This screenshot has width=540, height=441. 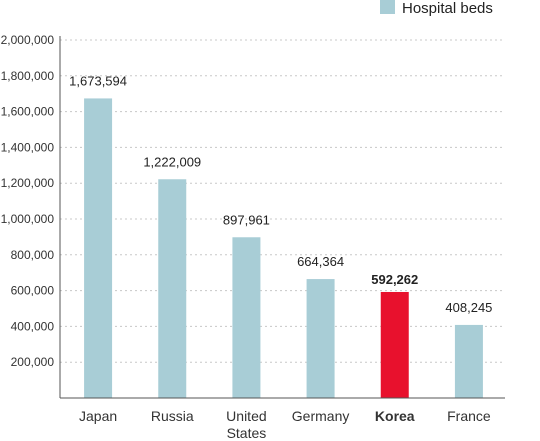 I want to click on legend-swatch, so click(x=387, y=7).